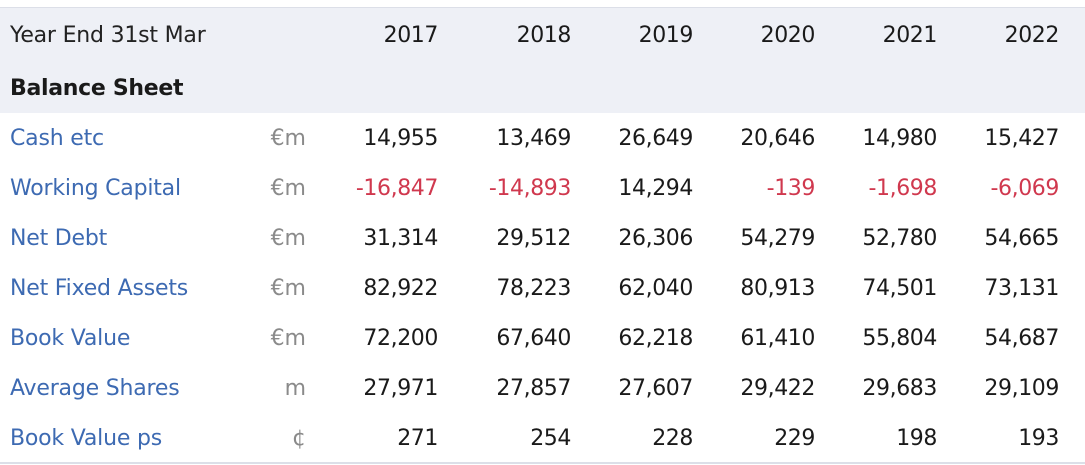  Describe the element at coordinates (1021, 138) in the screenshot. I see `row-value: 15,427` at that location.